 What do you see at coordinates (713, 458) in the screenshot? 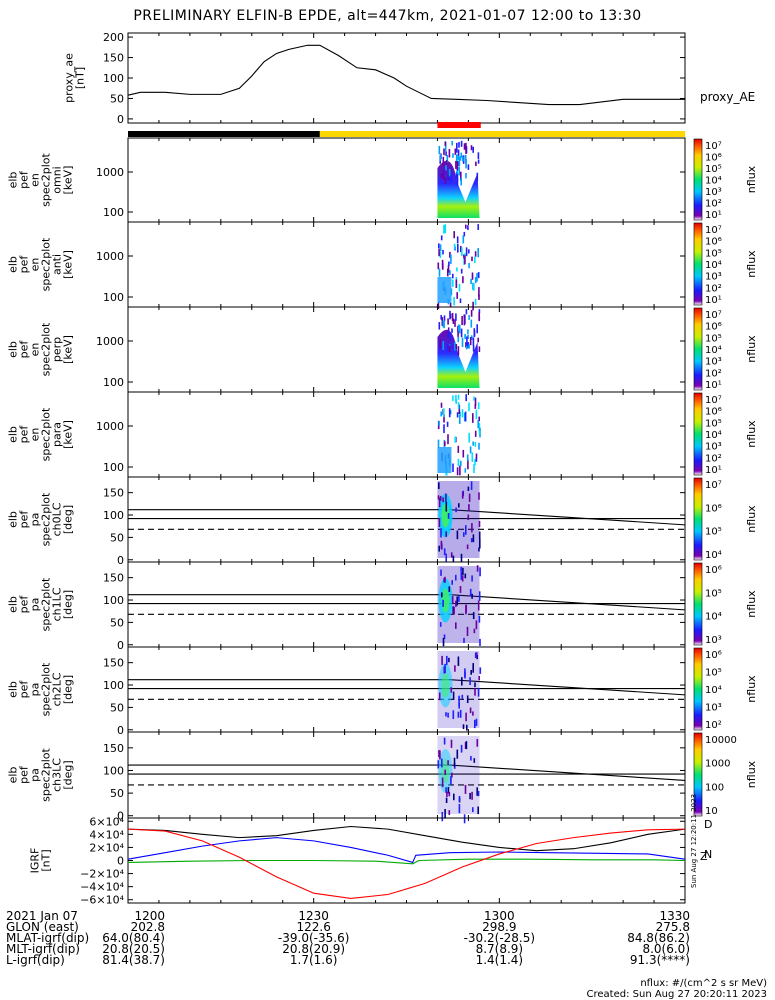
I see `energy-spectrogram-4-colorbar-tick-label: 10²` at bounding box center [713, 458].